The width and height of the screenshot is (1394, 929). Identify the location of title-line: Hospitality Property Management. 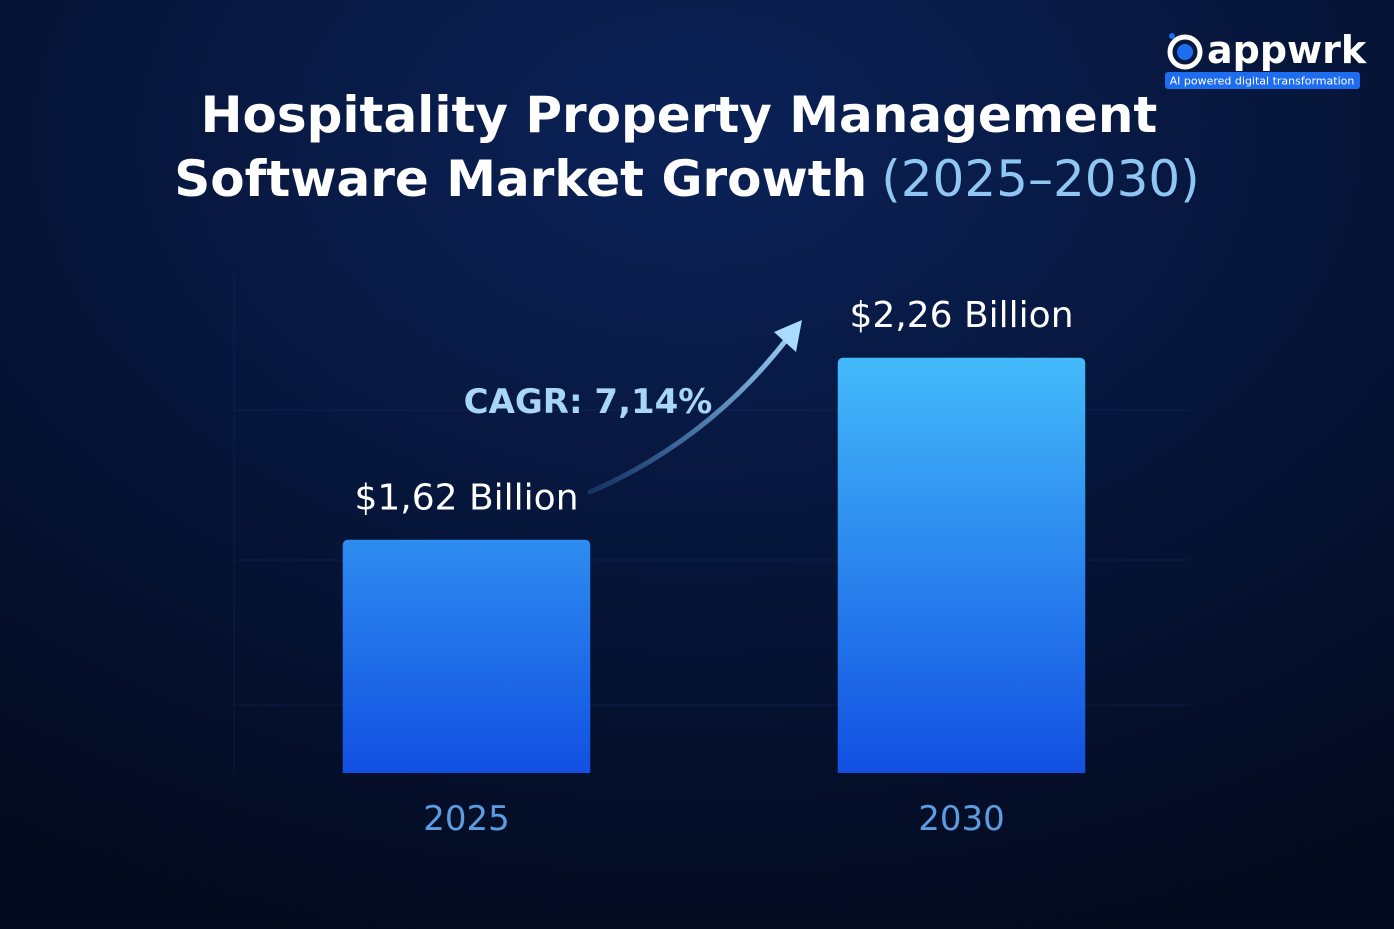
(679, 115).